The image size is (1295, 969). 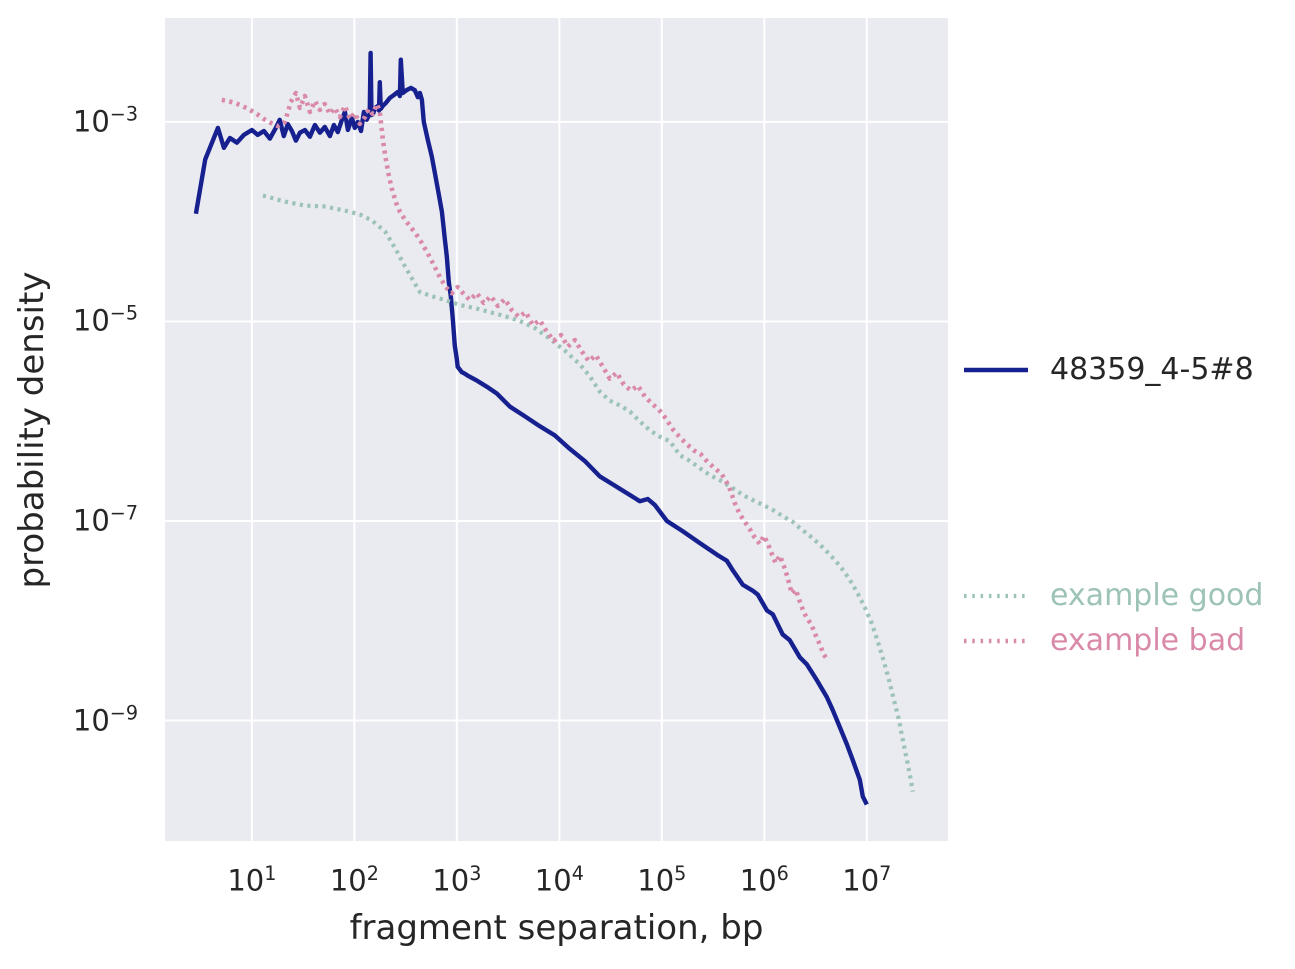 I want to click on y-axis-ticks: 10⁻³ 10⁻⁵ 10⁻⁷ 10⁻⁹, so click(x=75, y=429).